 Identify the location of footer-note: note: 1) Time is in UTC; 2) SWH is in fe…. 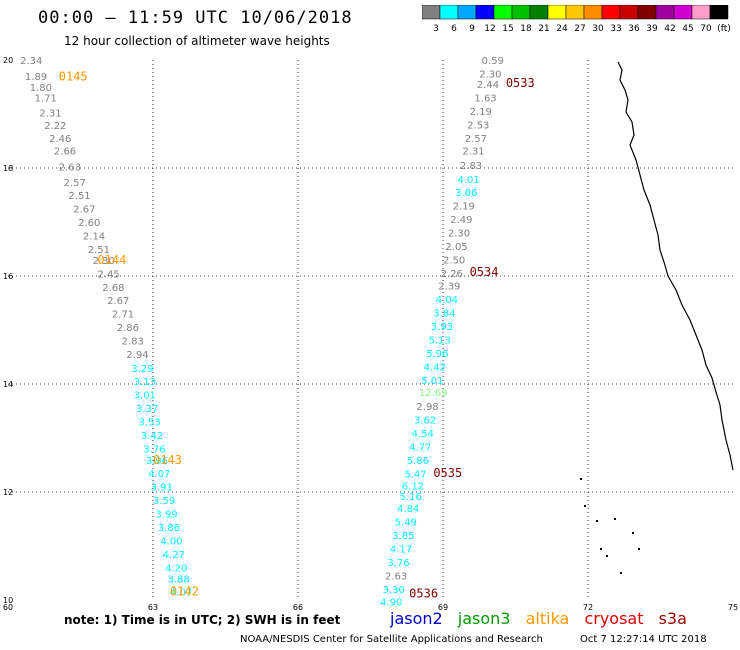
(202, 620).